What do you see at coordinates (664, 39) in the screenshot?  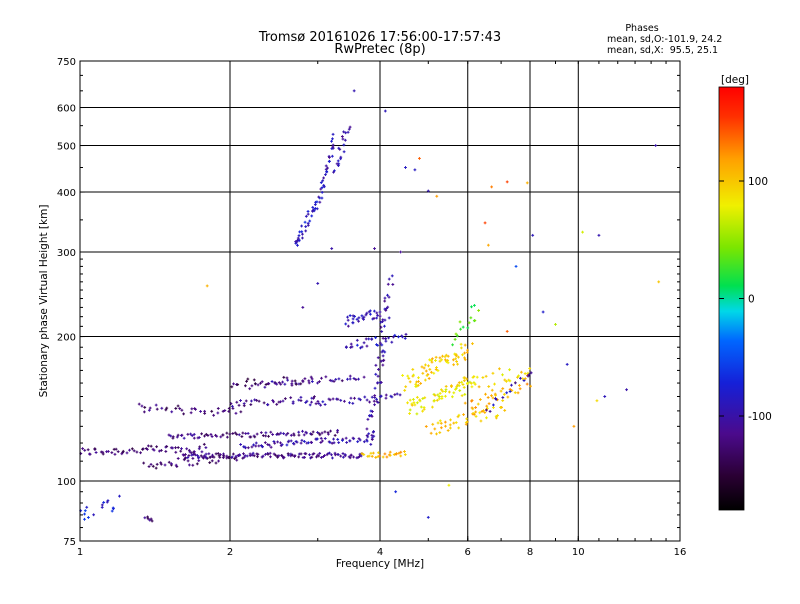 I see `phases-stats-o: mean, sd,O:-101.9, 24.2` at bounding box center [664, 39].